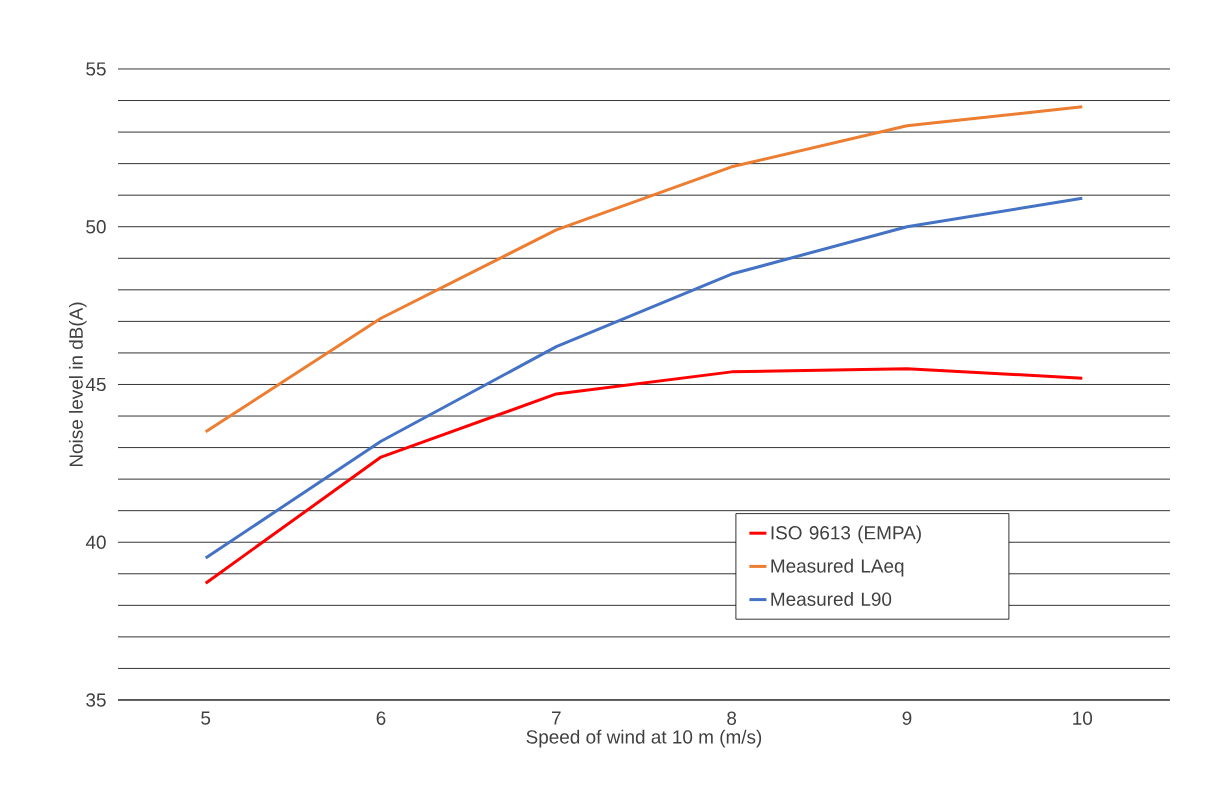 The image size is (1211, 797). I want to click on x-axis-title: Speed of wind at 10 m (m/s), so click(644, 738).